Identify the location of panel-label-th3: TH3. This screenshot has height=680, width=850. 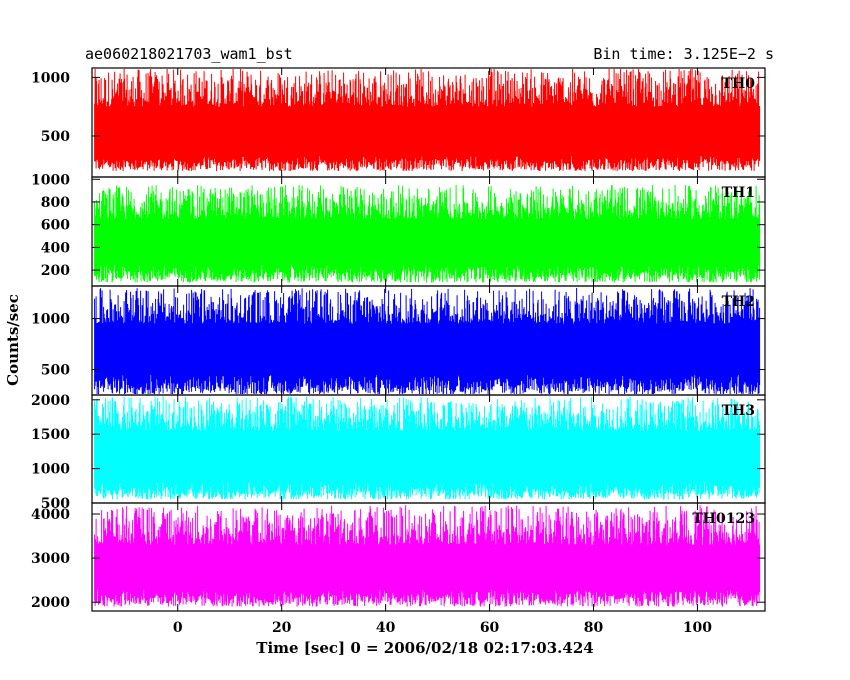
(738, 411).